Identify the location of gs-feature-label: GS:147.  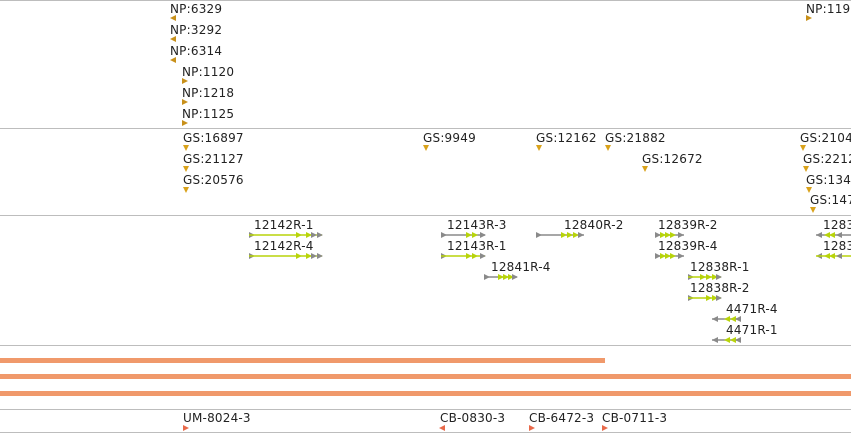
(830, 200).